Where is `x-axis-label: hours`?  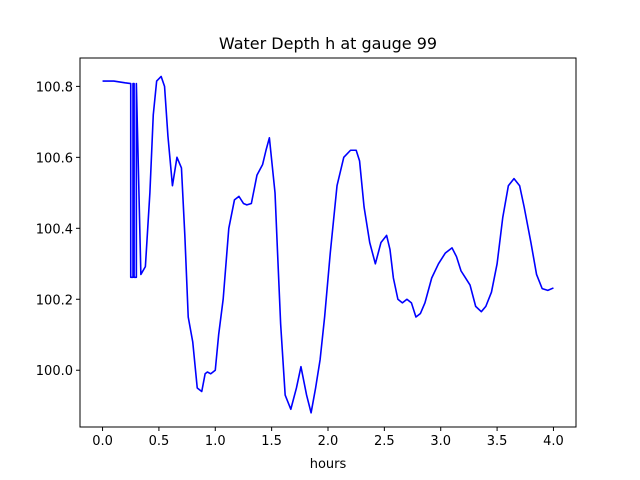
x-axis-label: hours is located at coordinates (328, 464).